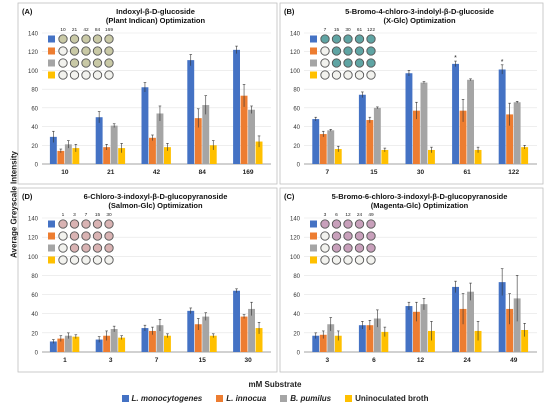 This screenshot has height=412, width=550. I want to click on well-concentration-label: 169, so click(109, 30).